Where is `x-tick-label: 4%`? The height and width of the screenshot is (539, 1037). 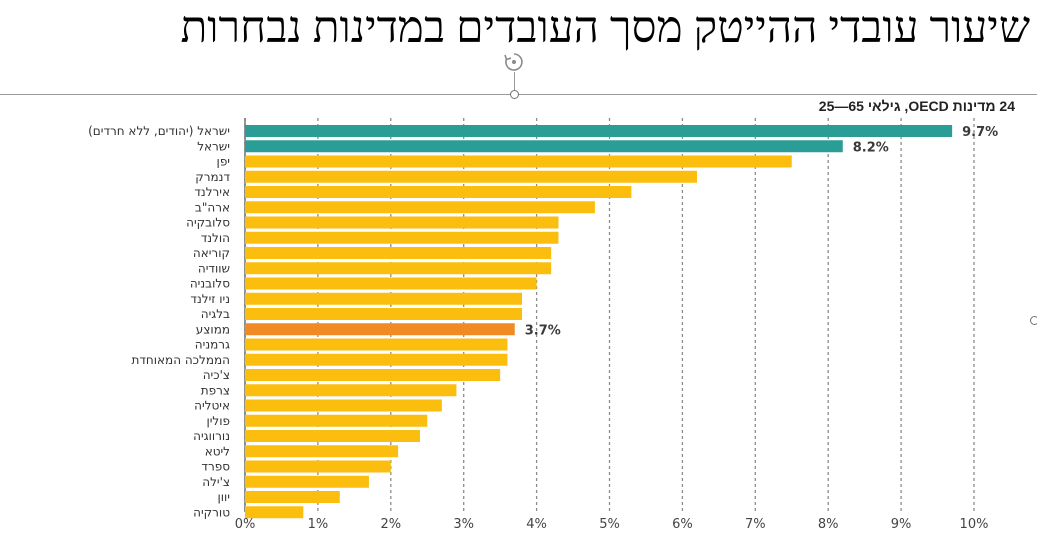
x-tick-label: 4% is located at coordinates (536, 524).